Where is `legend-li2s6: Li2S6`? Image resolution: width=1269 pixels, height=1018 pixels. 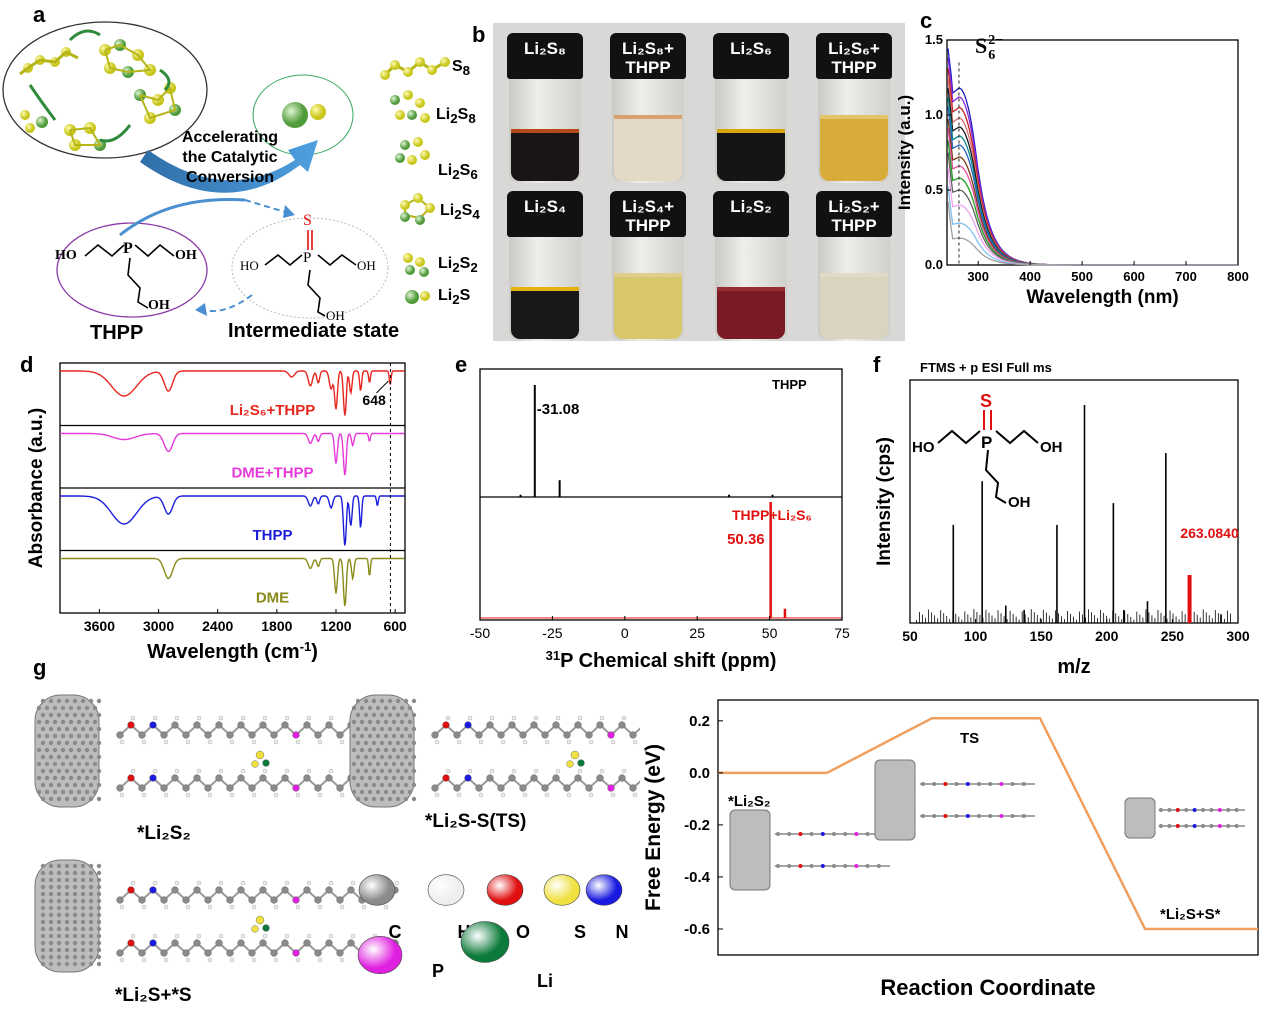 legend-li2s6: Li2S6 is located at coordinates (458, 172).